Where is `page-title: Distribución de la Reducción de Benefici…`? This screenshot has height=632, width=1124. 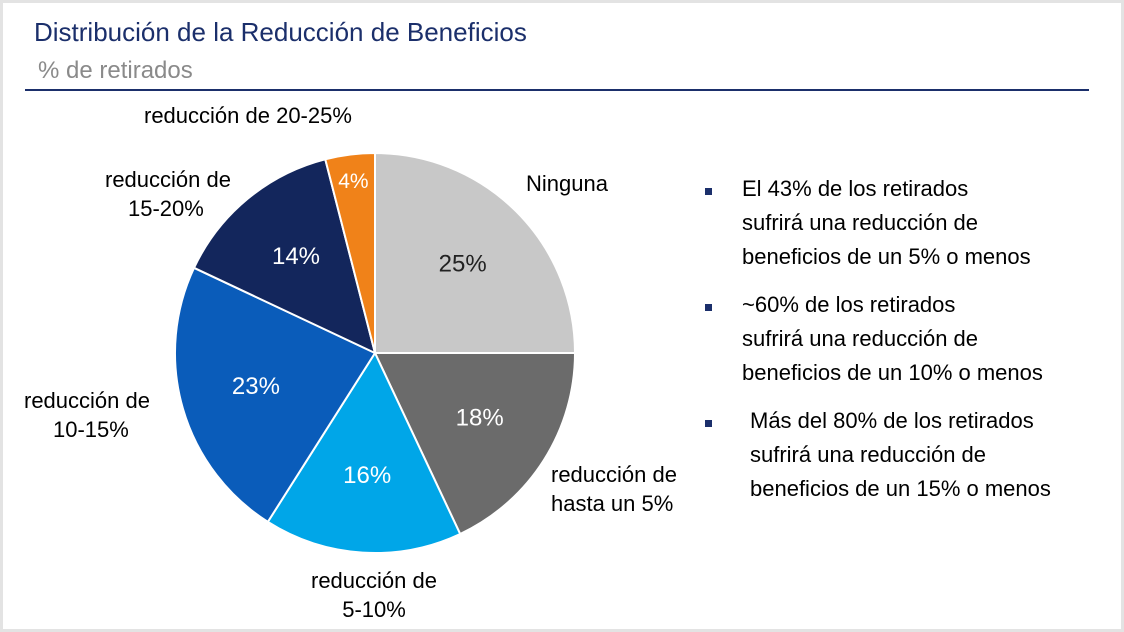
page-title: Distribución de la Reducción de Benefici… is located at coordinates (280, 32).